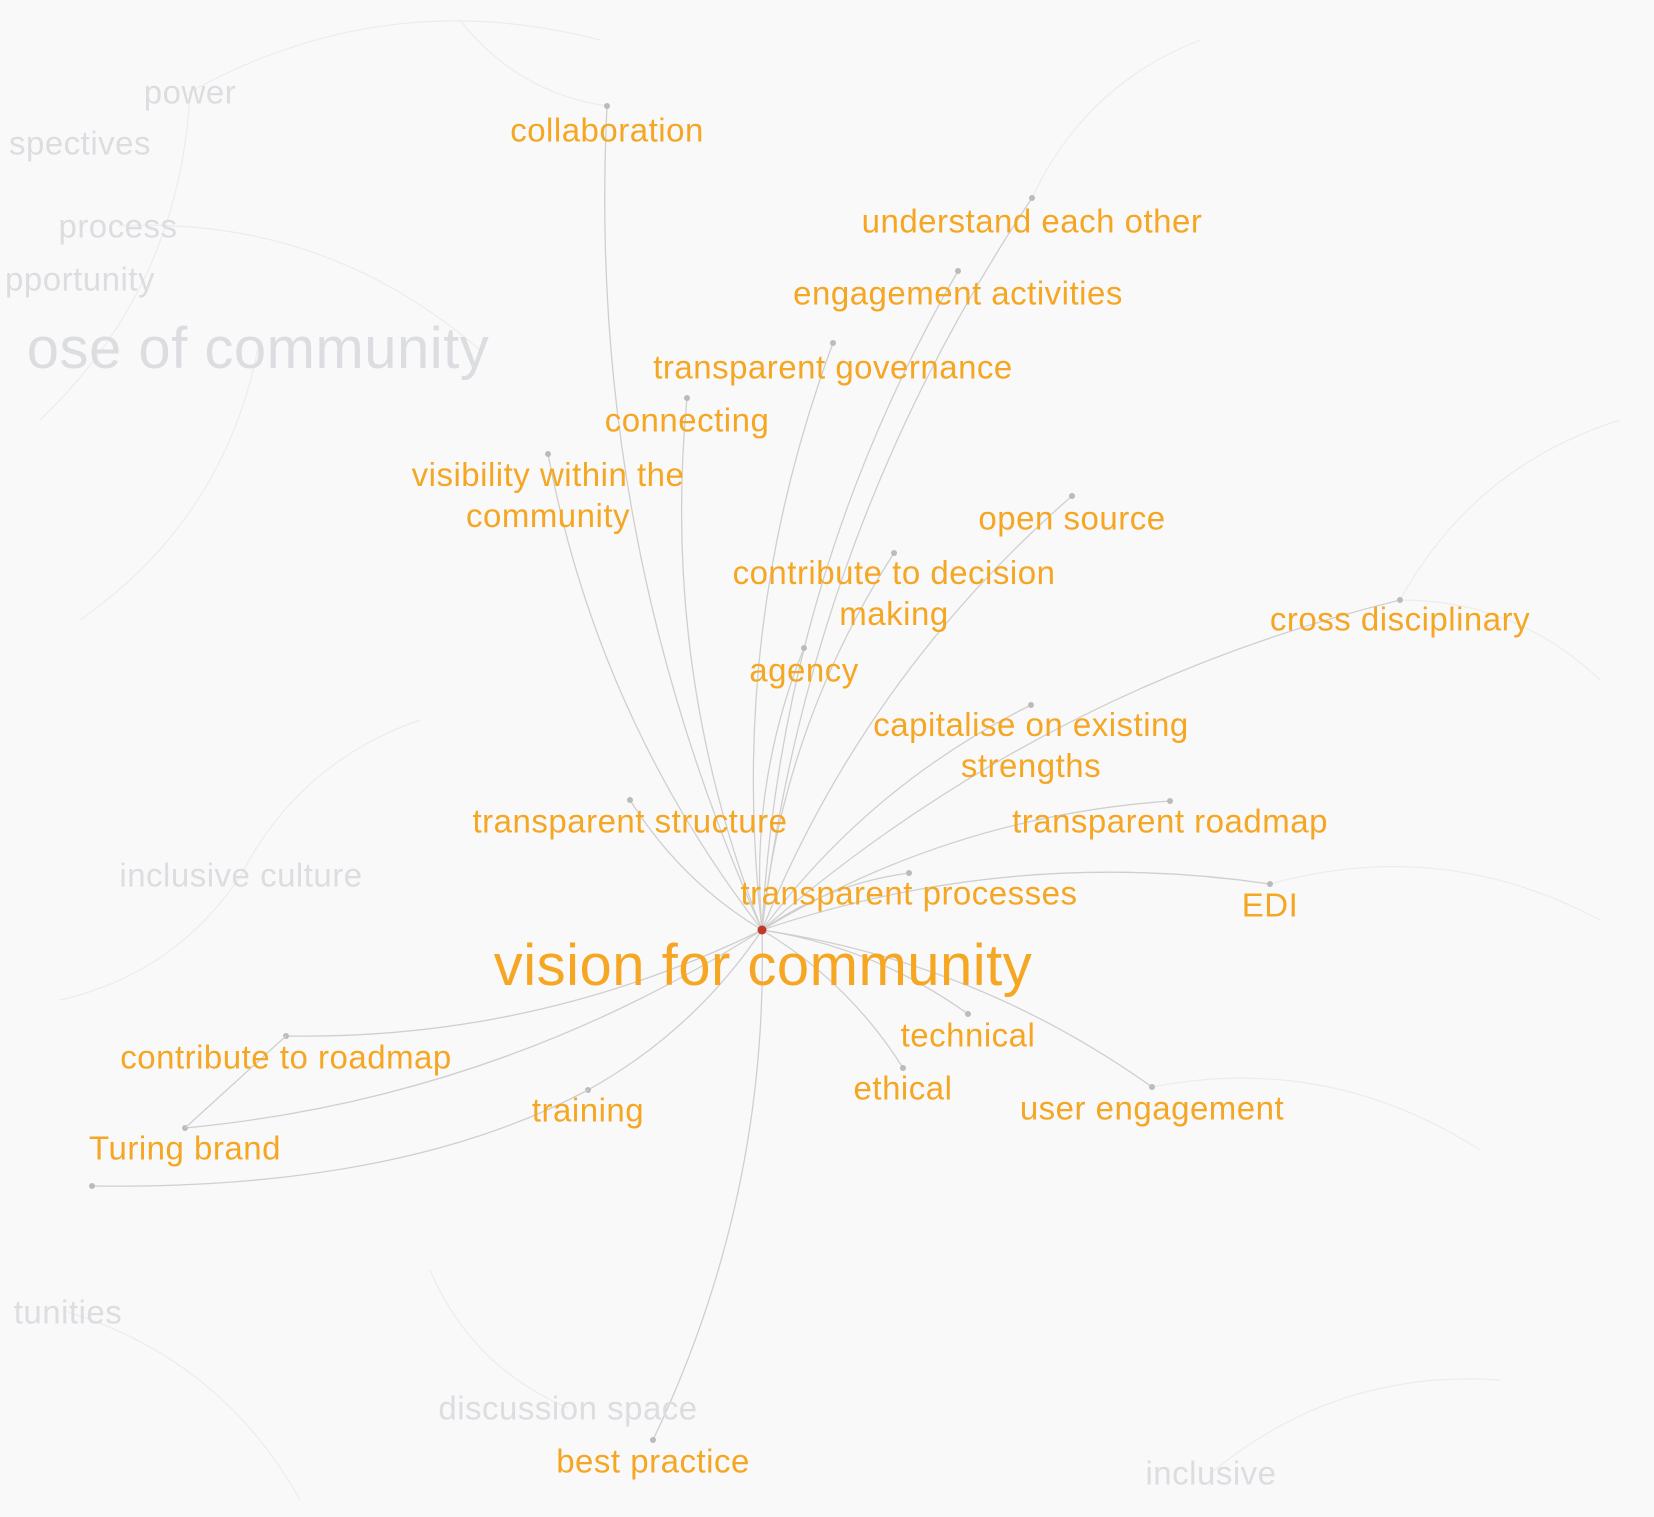  Describe the element at coordinates (92, 1186) in the screenshot. I see `node-dot-left-end` at that location.